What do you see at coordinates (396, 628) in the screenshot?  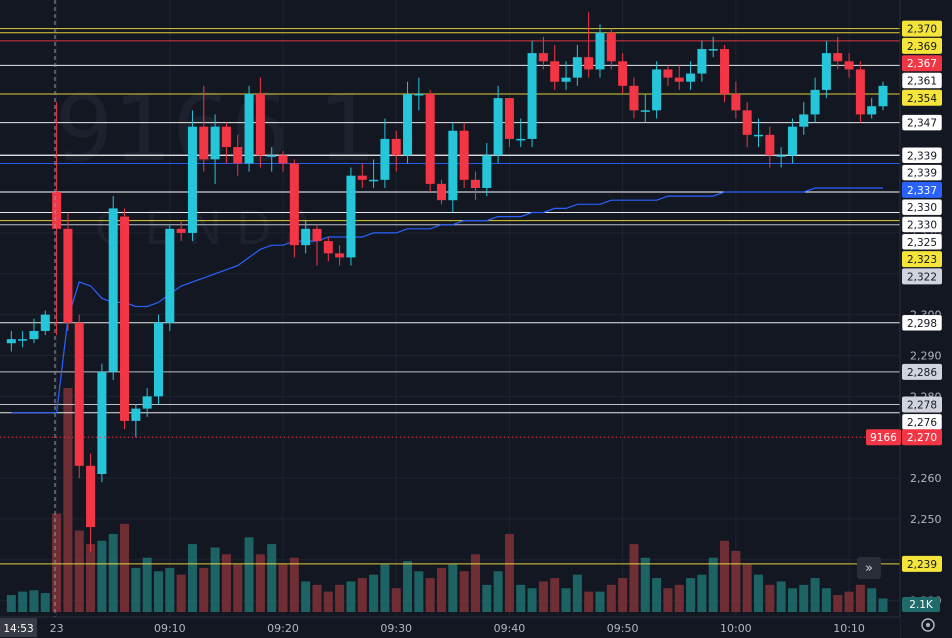 I see `time-tick-label: 09:30` at bounding box center [396, 628].